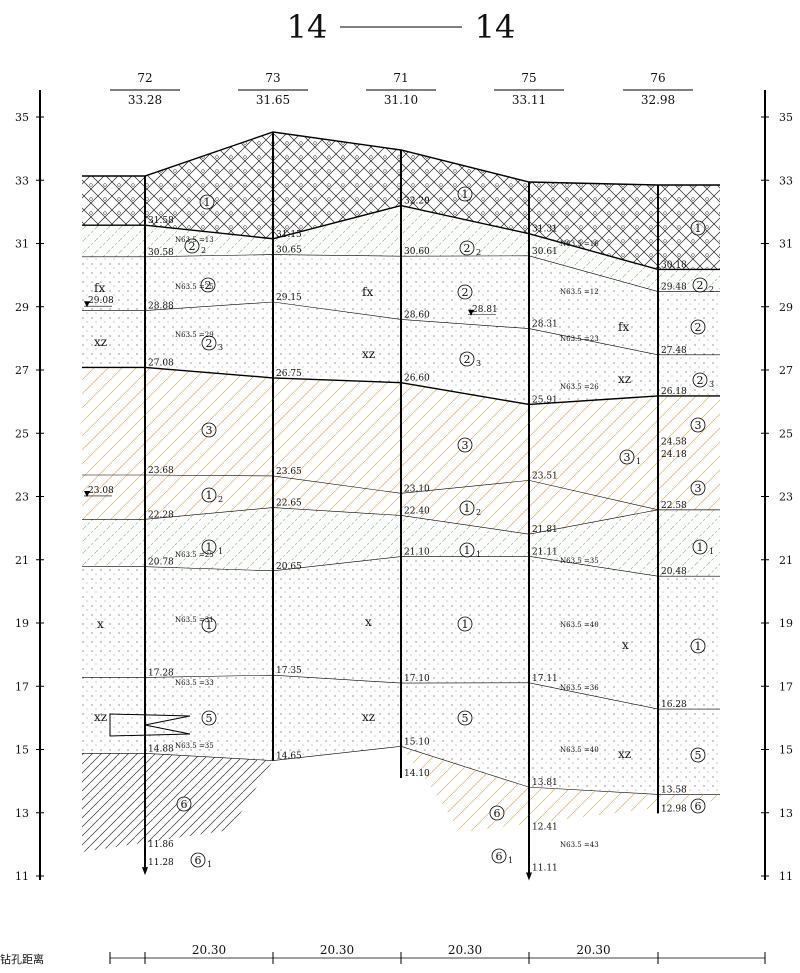 The height and width of the screenshot is (973, 800). I want to click on level-label: 11.28, so click(161, 863).